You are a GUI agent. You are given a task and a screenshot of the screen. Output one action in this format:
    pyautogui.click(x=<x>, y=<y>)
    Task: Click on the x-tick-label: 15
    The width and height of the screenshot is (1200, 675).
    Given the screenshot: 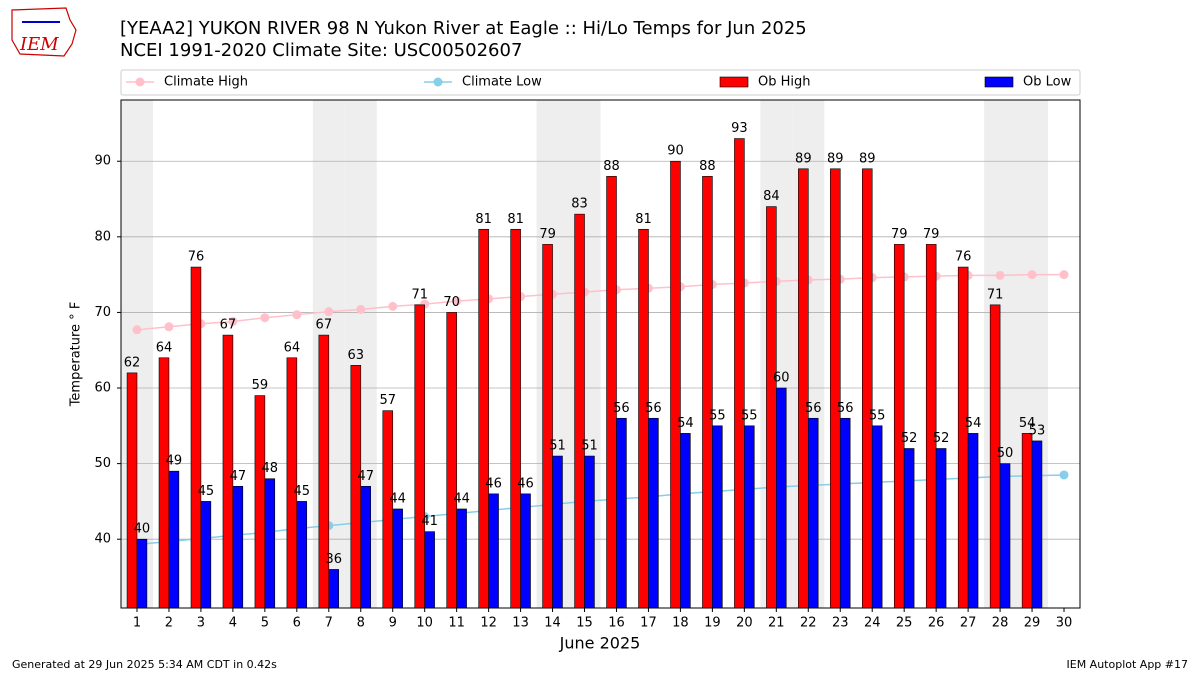 What is the action you would take?
    pyautogui.click(x=584, y=623)
    